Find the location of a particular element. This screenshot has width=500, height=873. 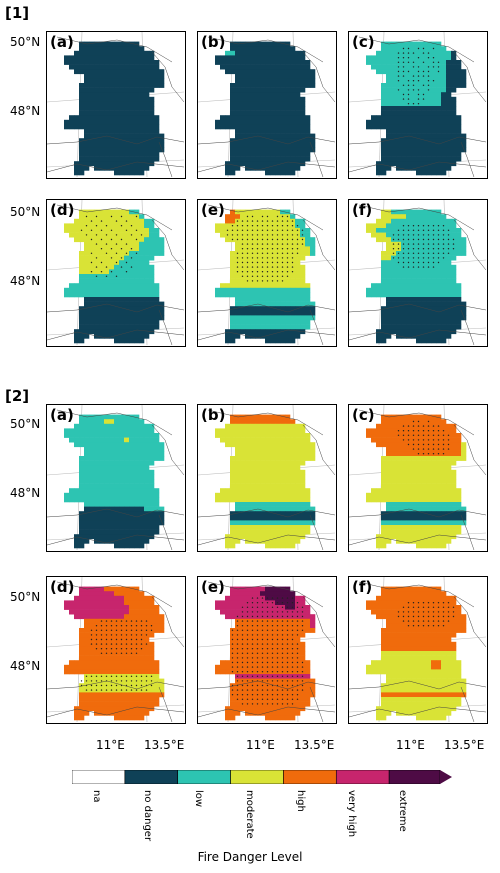

border-line is located at coordinates (266, 167).